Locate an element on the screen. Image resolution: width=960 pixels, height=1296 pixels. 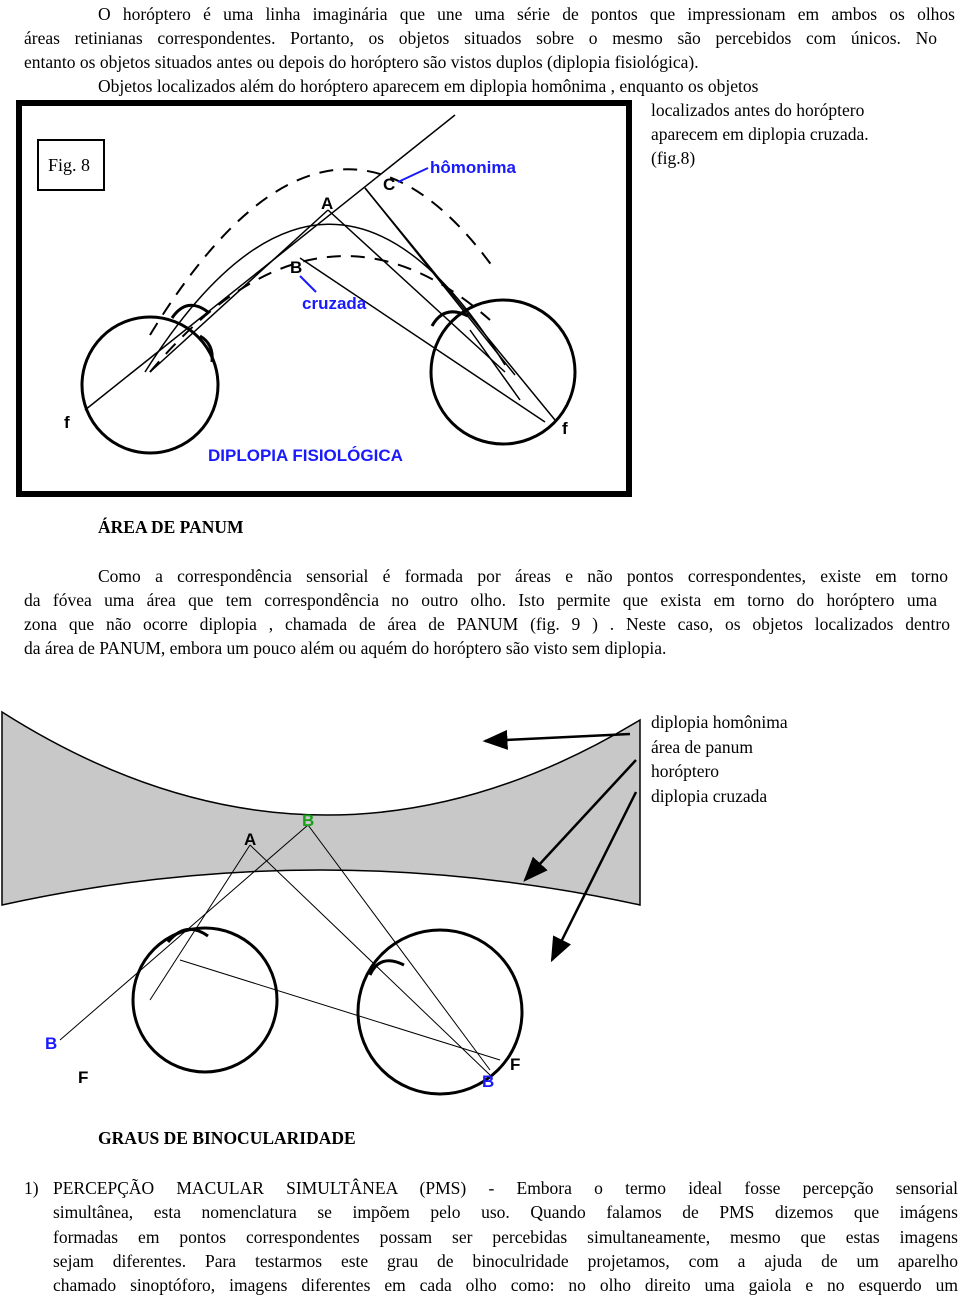
legend-item: horóptero is located at coordinates (685, 771).